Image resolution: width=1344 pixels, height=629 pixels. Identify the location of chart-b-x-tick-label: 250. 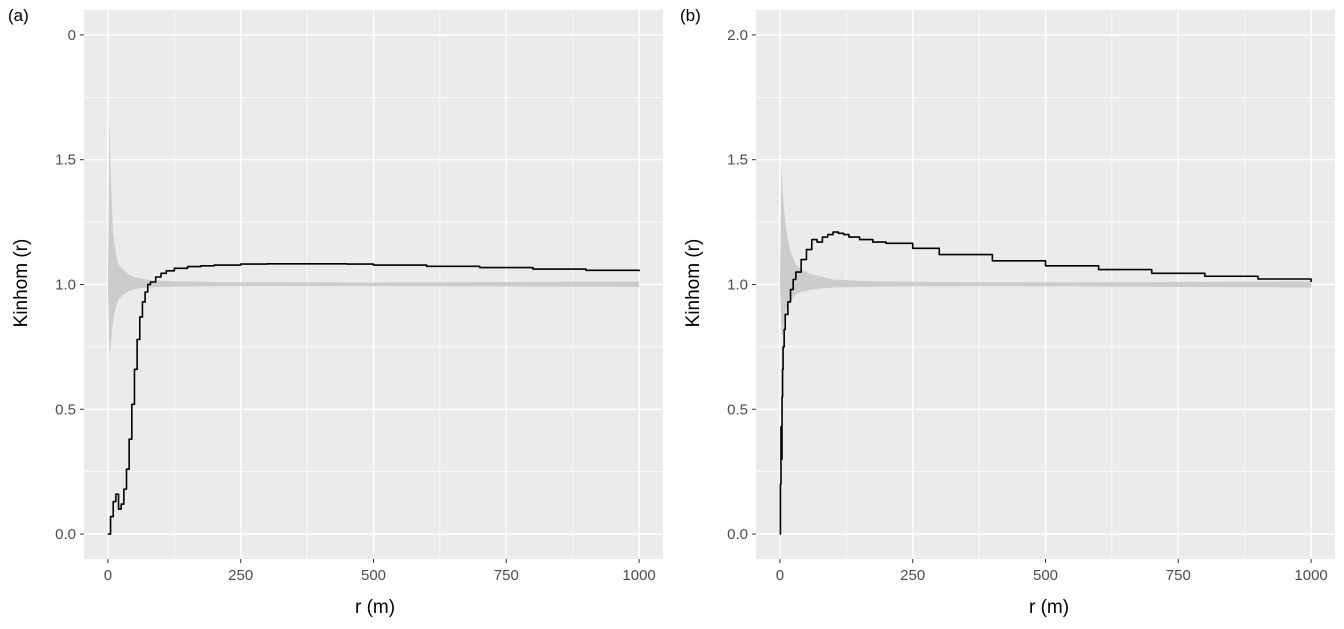
(912, 575).